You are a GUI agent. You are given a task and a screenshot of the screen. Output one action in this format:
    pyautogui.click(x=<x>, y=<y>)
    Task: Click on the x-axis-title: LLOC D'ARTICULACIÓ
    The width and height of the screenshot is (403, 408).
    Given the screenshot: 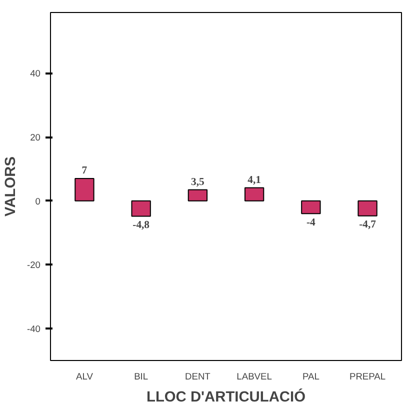 What is the action you would take?
    pyautogui.click(x=226, y=397)
    